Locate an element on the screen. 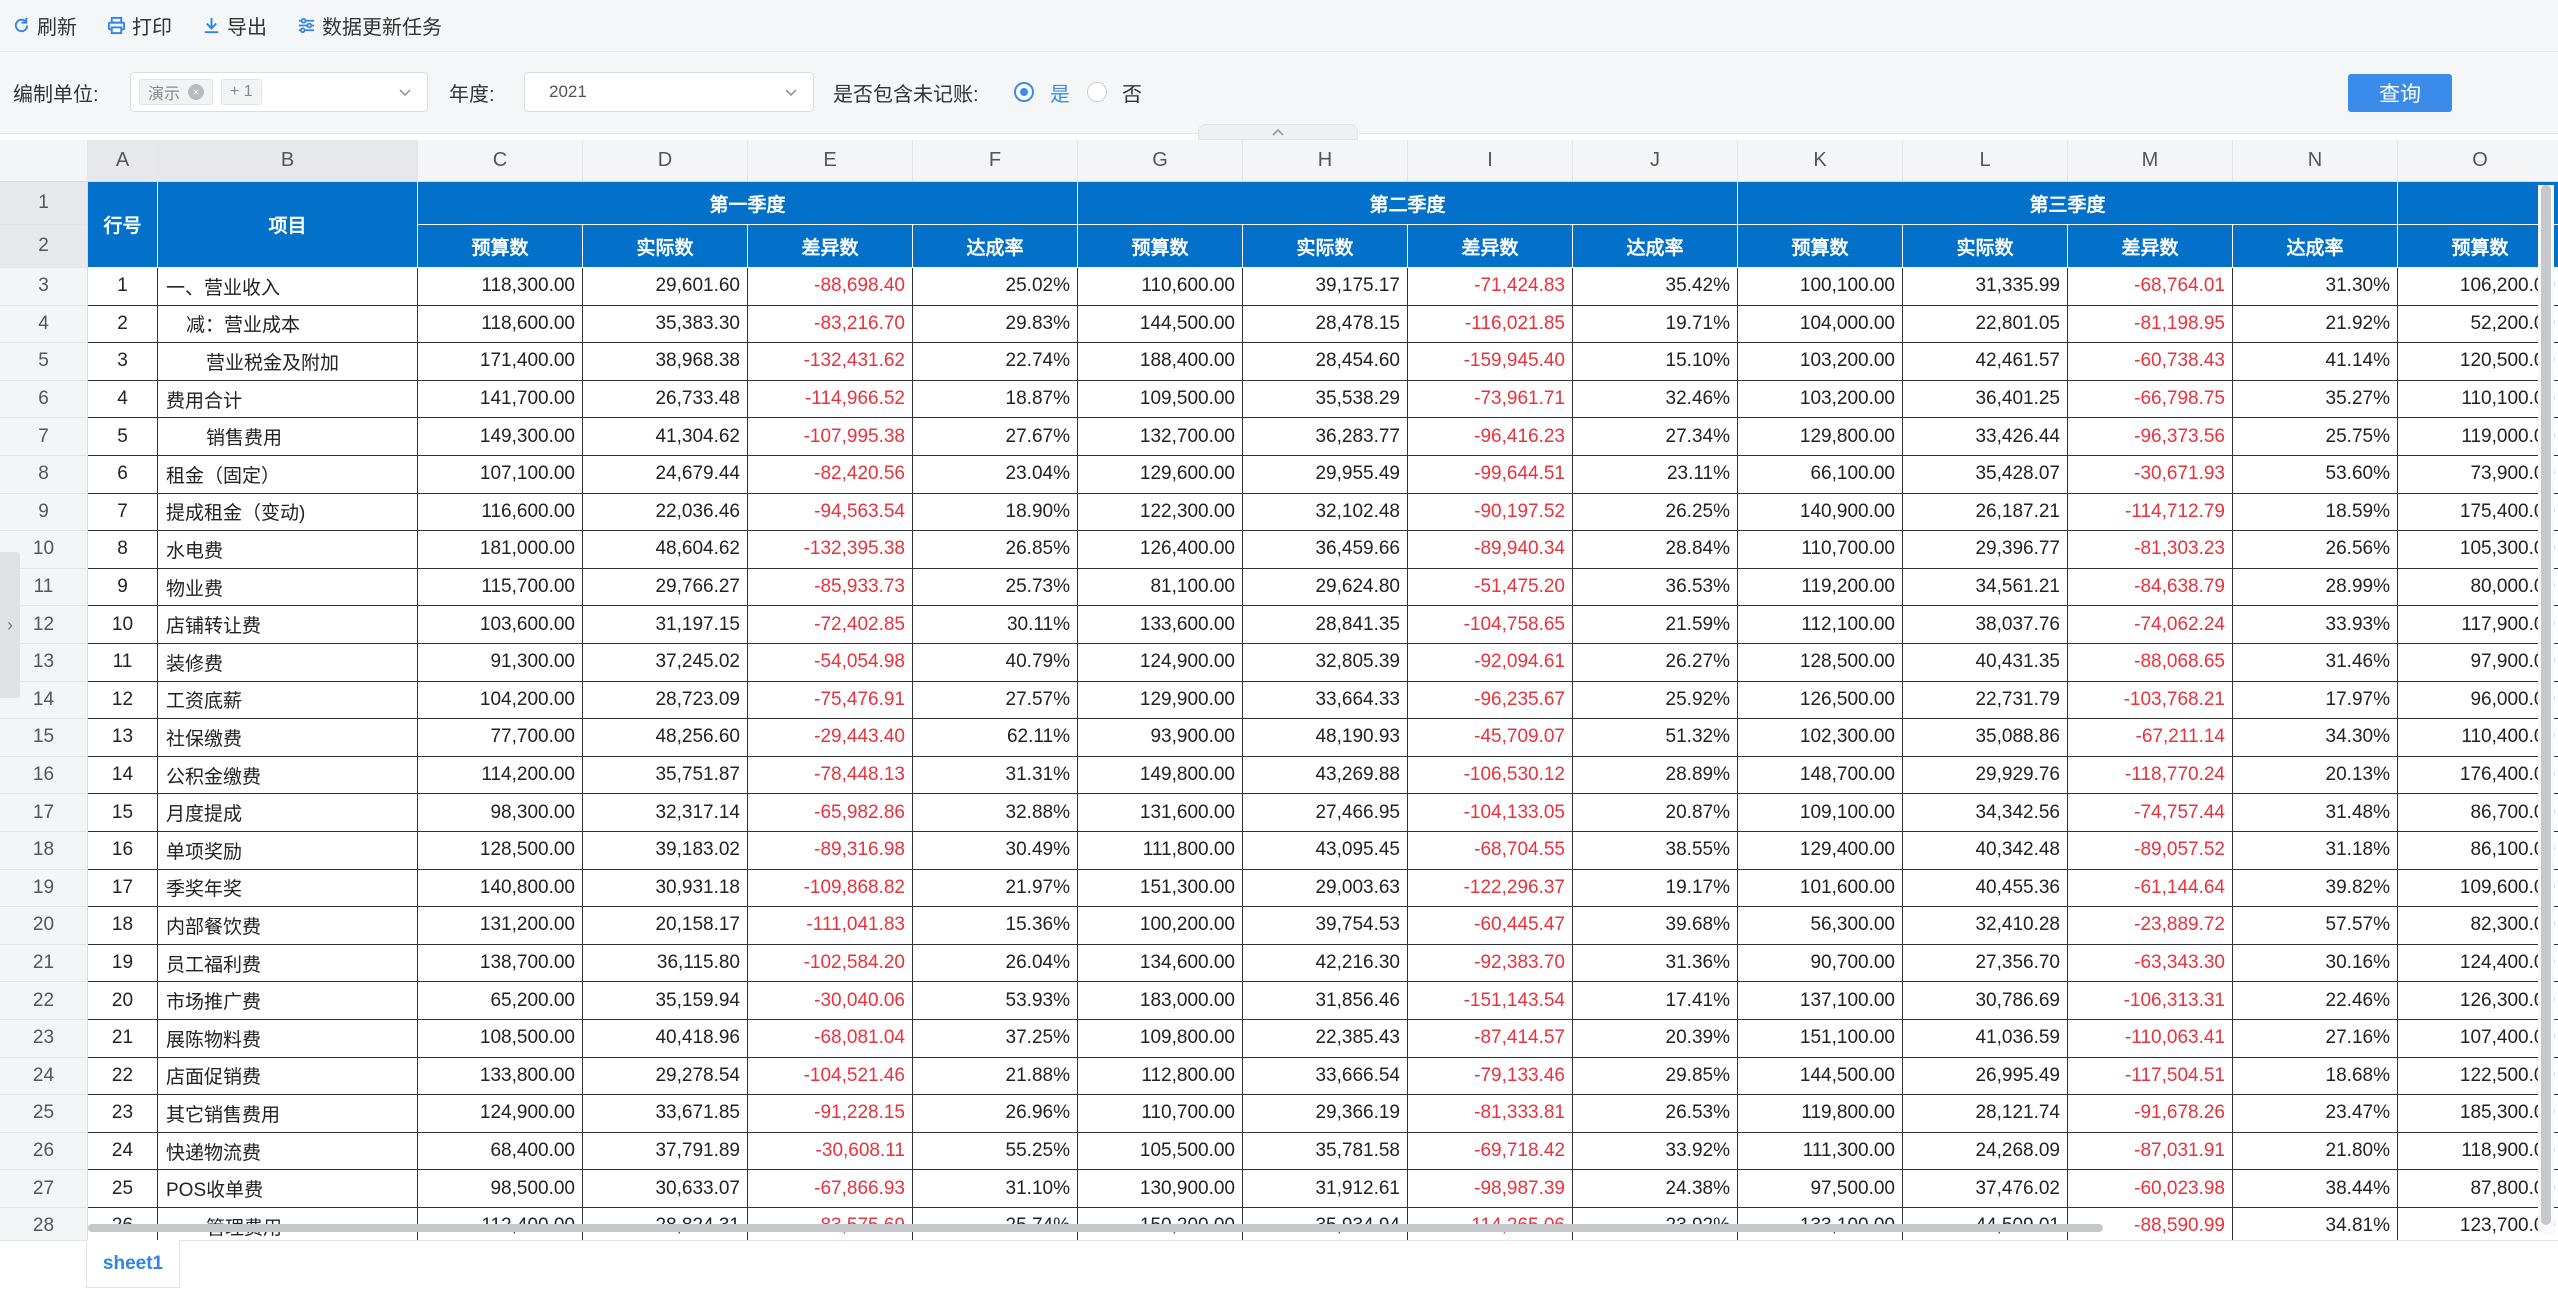 The height and width of the screenshot is (1298, 2558). value-cell: 40,418.96 is located at coordinates (665, 1039).